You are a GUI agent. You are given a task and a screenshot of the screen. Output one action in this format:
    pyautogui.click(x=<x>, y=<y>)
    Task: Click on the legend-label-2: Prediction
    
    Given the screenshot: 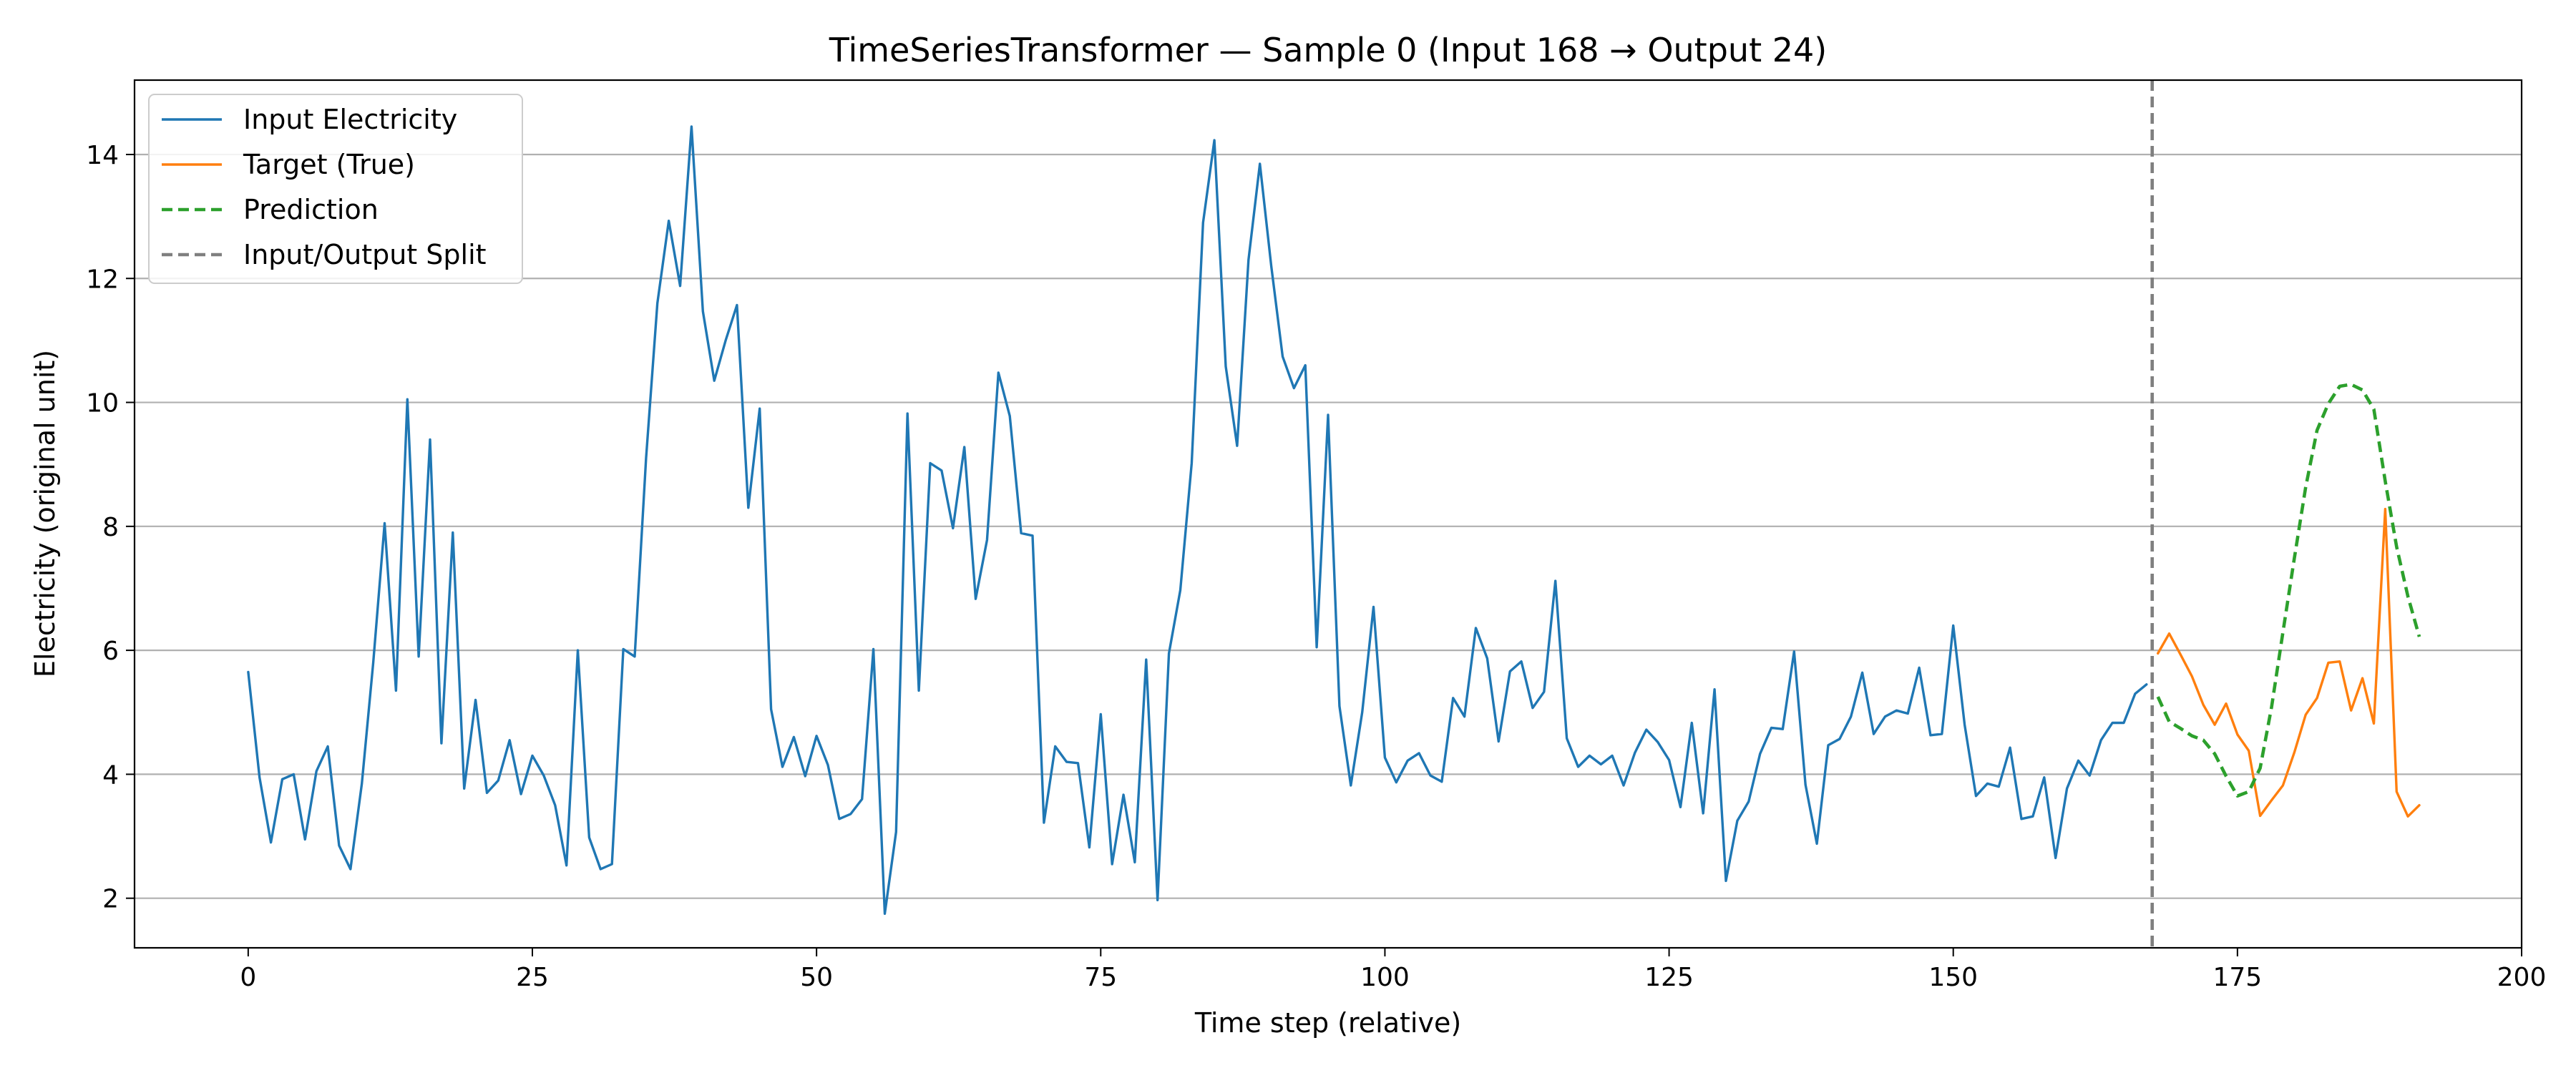 What is the action you would take?
    pyautogui.click(x=311, y=209)
    